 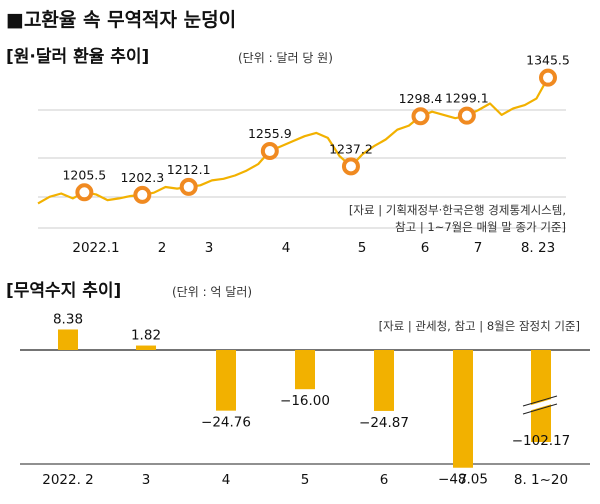 I want to click on exchange-rate-x-tick: 6, so click(x=425, y=248).